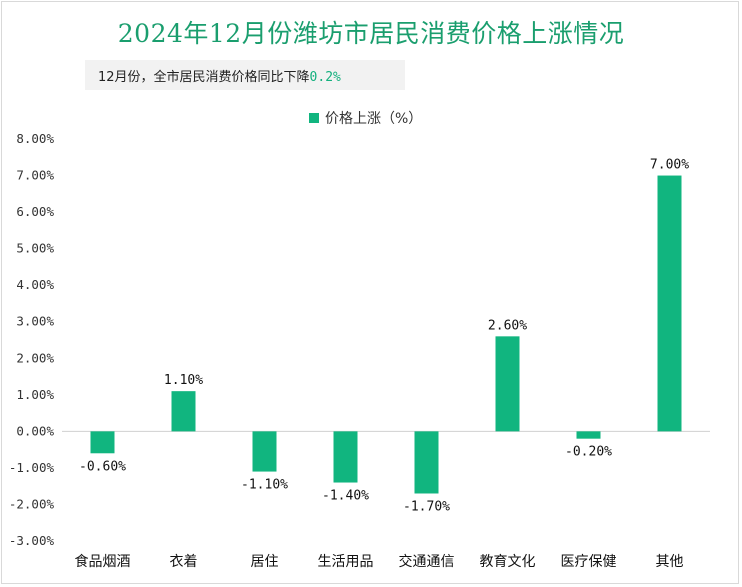 Image resolution: width=742 pixels, height=587 pixels. I want to click on category-label: 衣着, so click(184, 562).